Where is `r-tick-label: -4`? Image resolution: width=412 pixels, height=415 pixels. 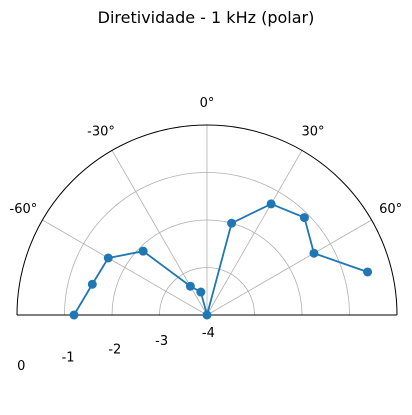
r-tick-label: -4 is located at coordinates (208, 333).